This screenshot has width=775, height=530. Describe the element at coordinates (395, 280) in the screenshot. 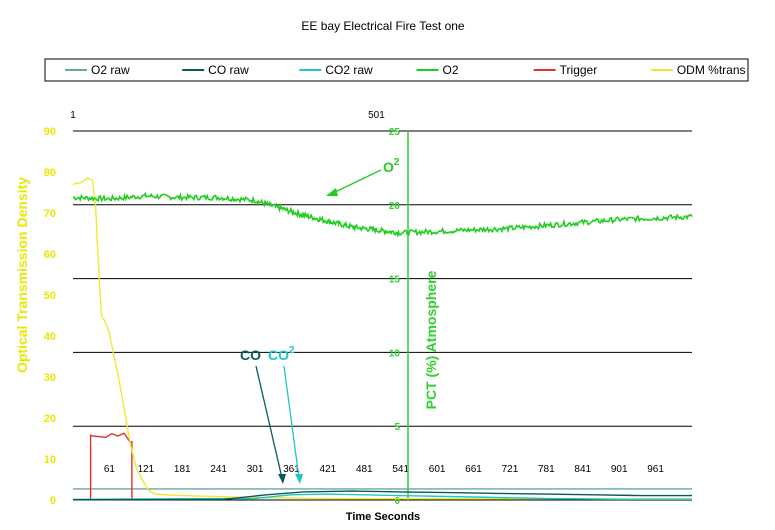

I see `y2-tick-label: 15` at that location.